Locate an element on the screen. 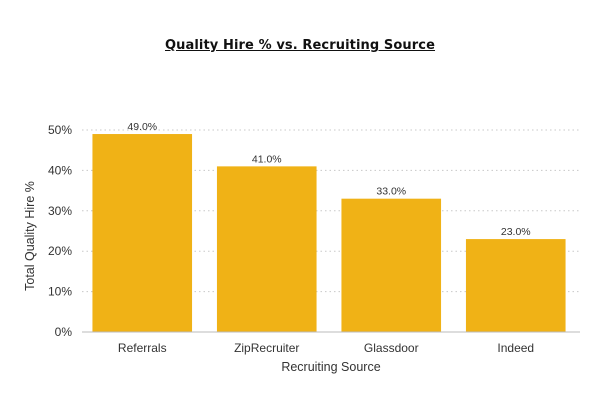 This screenshot has height=400, width=600. data-label: 41.0% is located at coordinates (267, 159).